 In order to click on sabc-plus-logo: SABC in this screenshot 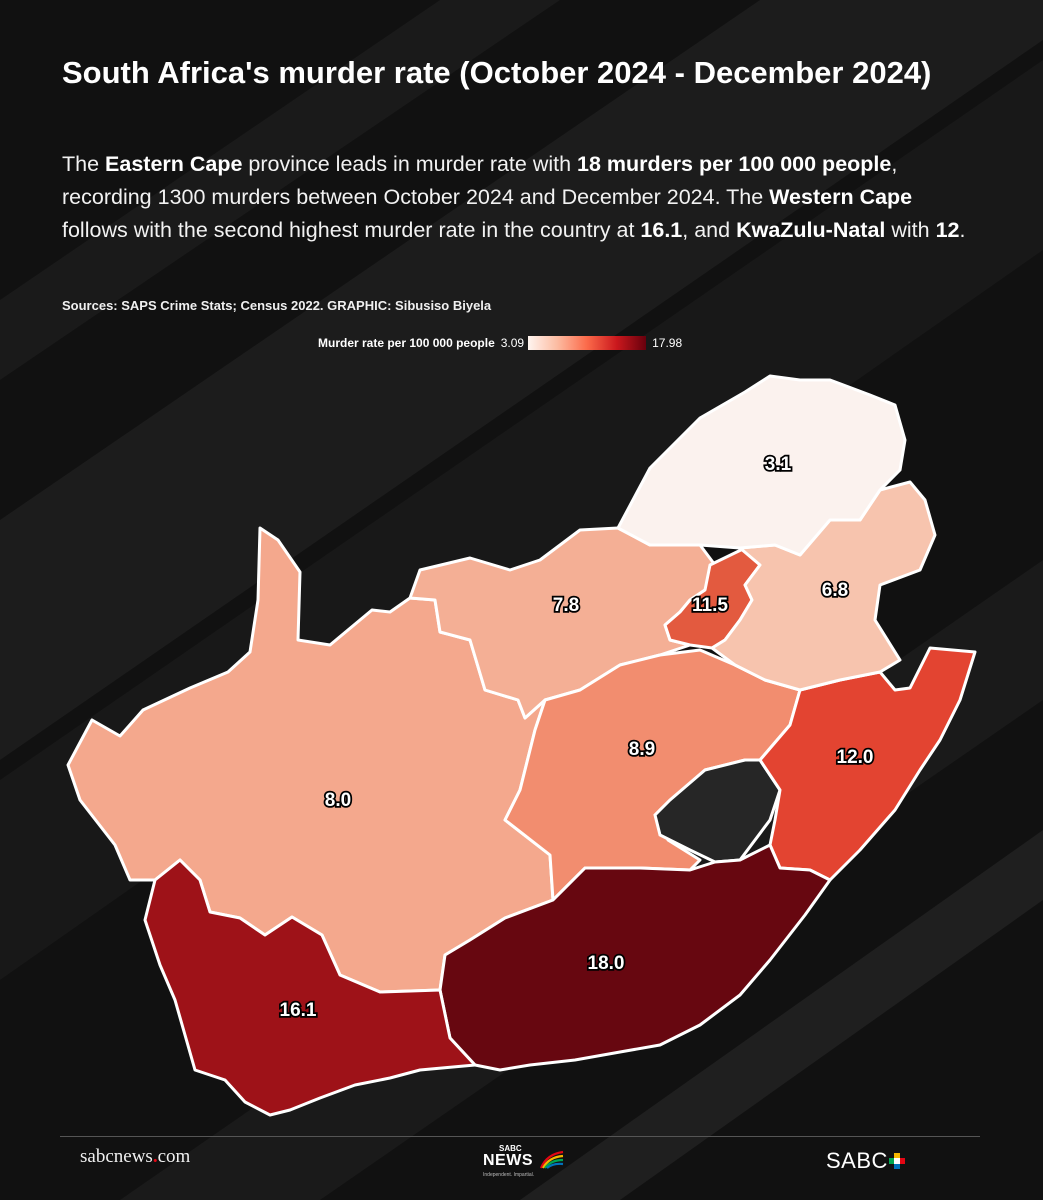, I will do `click(865, 1161)`.